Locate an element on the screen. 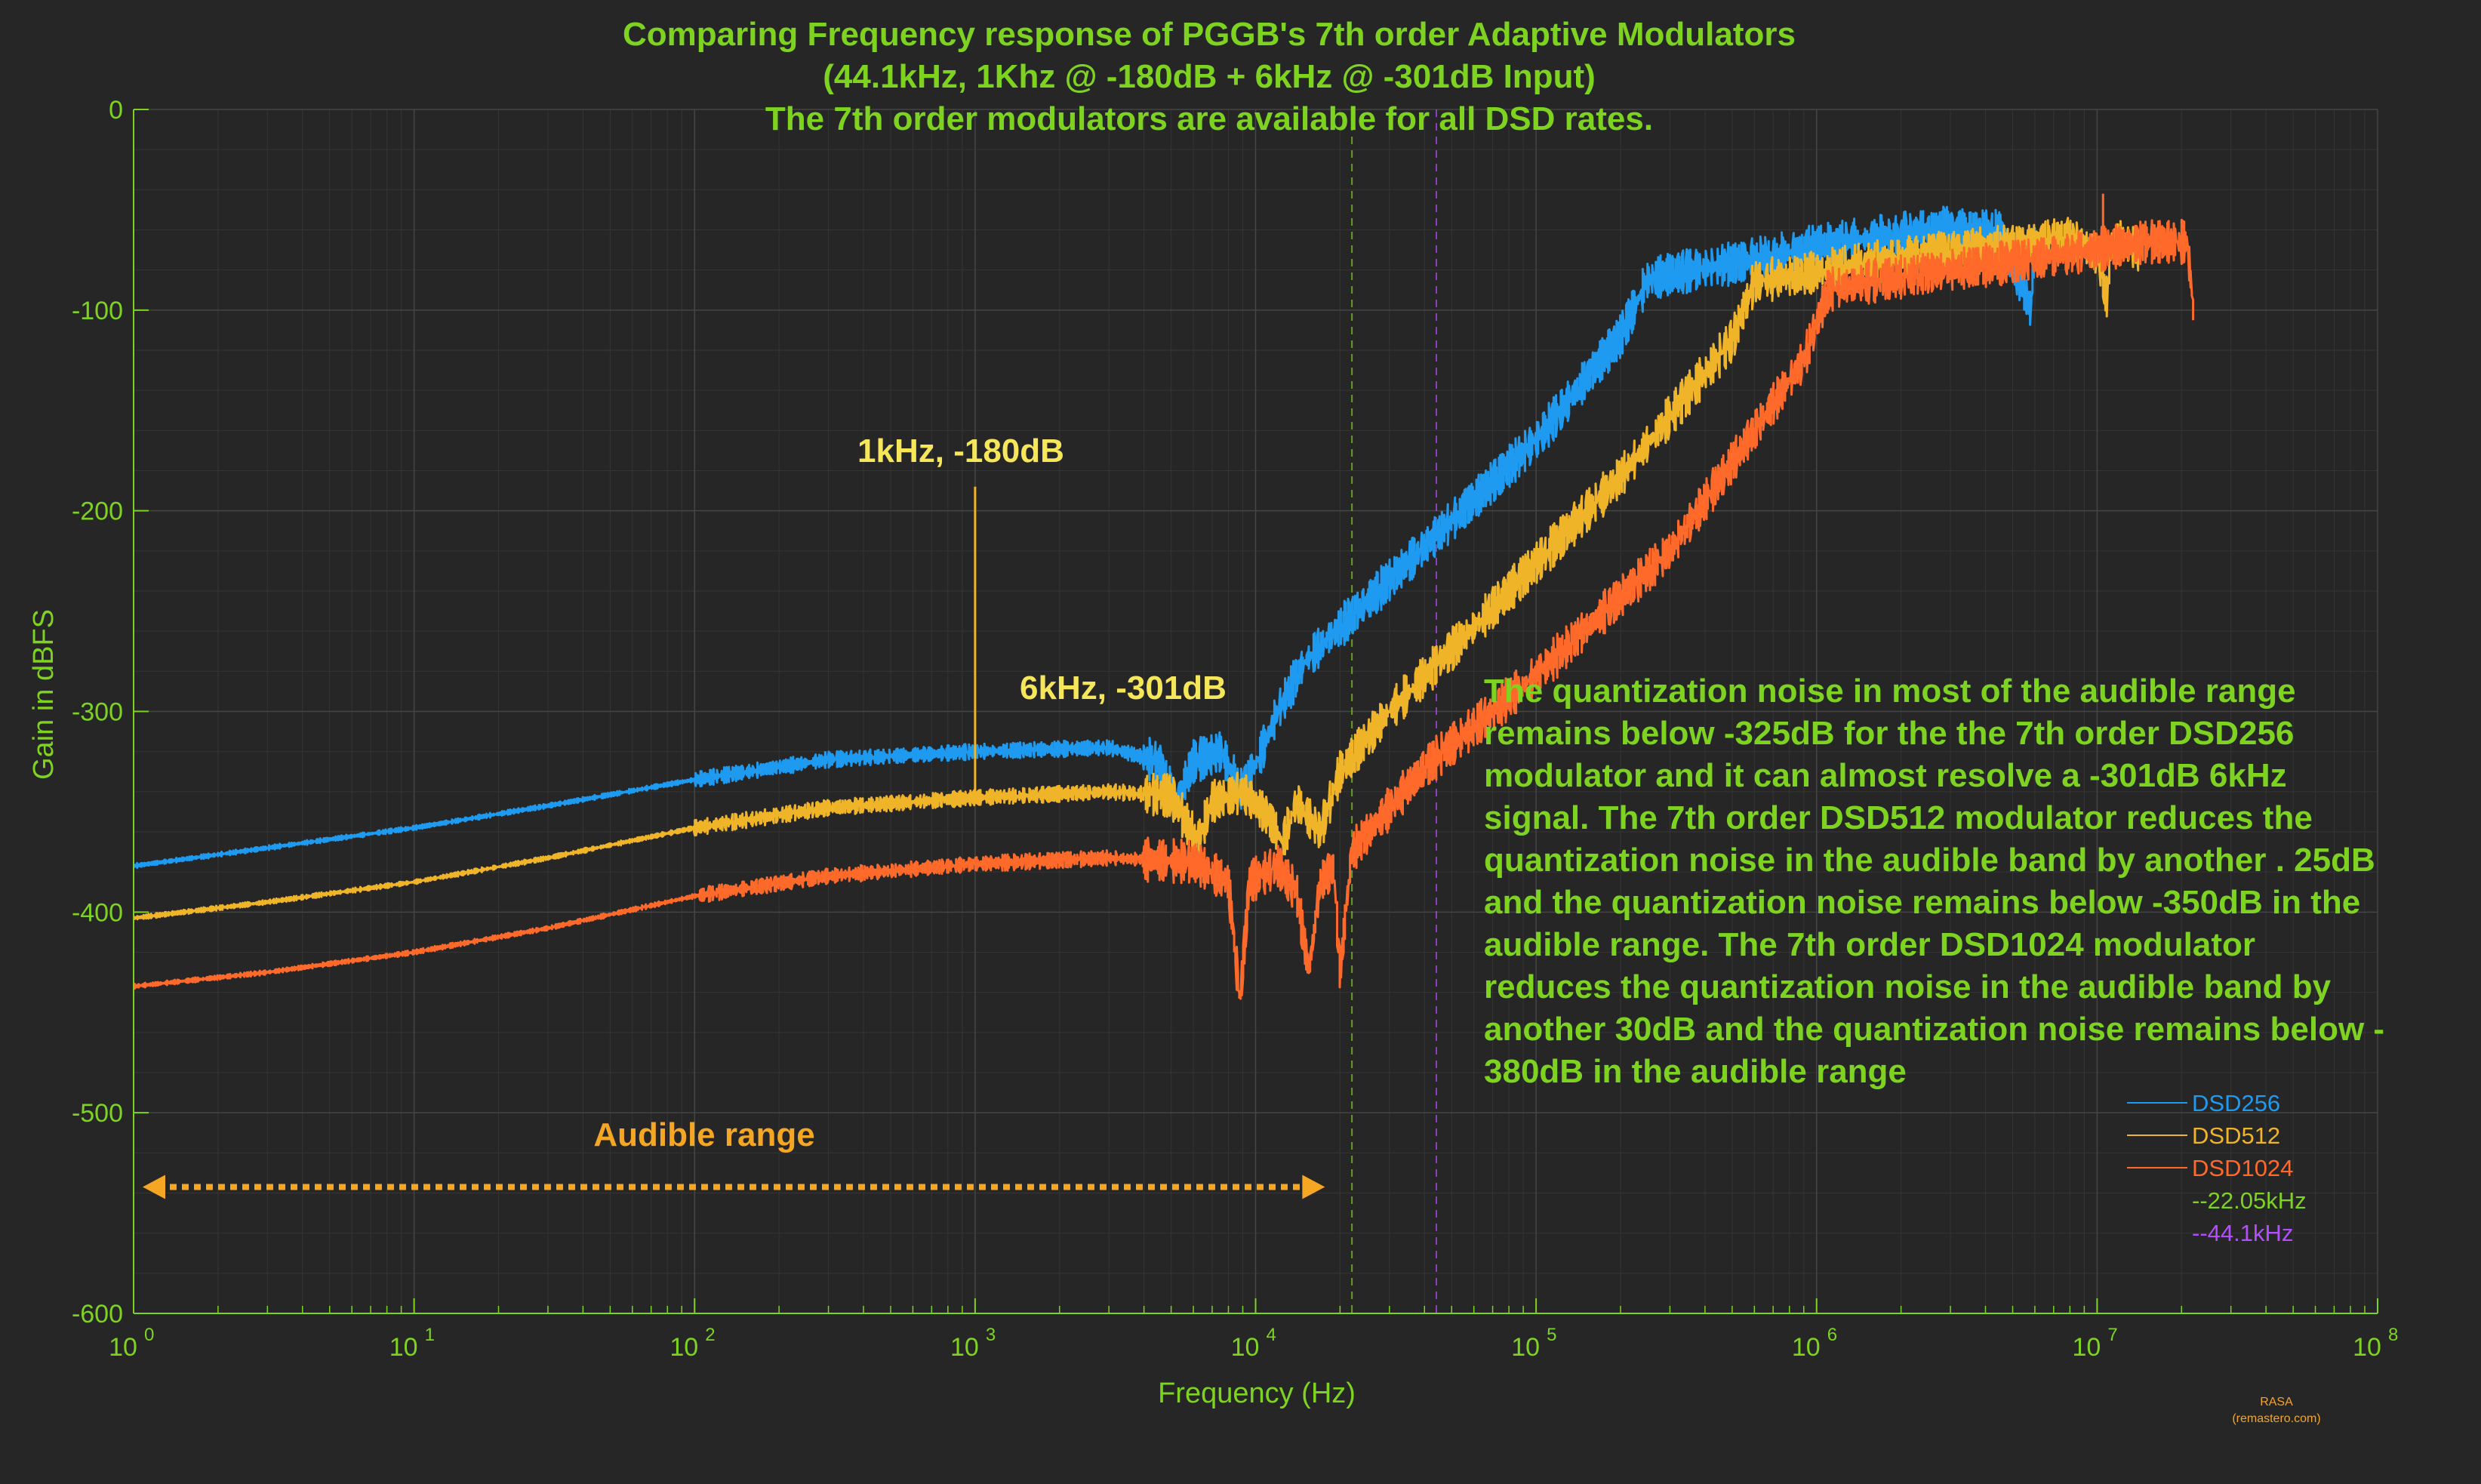 The image size is (2481, 1484). y-tick-label: -600 is located at coordinates (98, 1314).